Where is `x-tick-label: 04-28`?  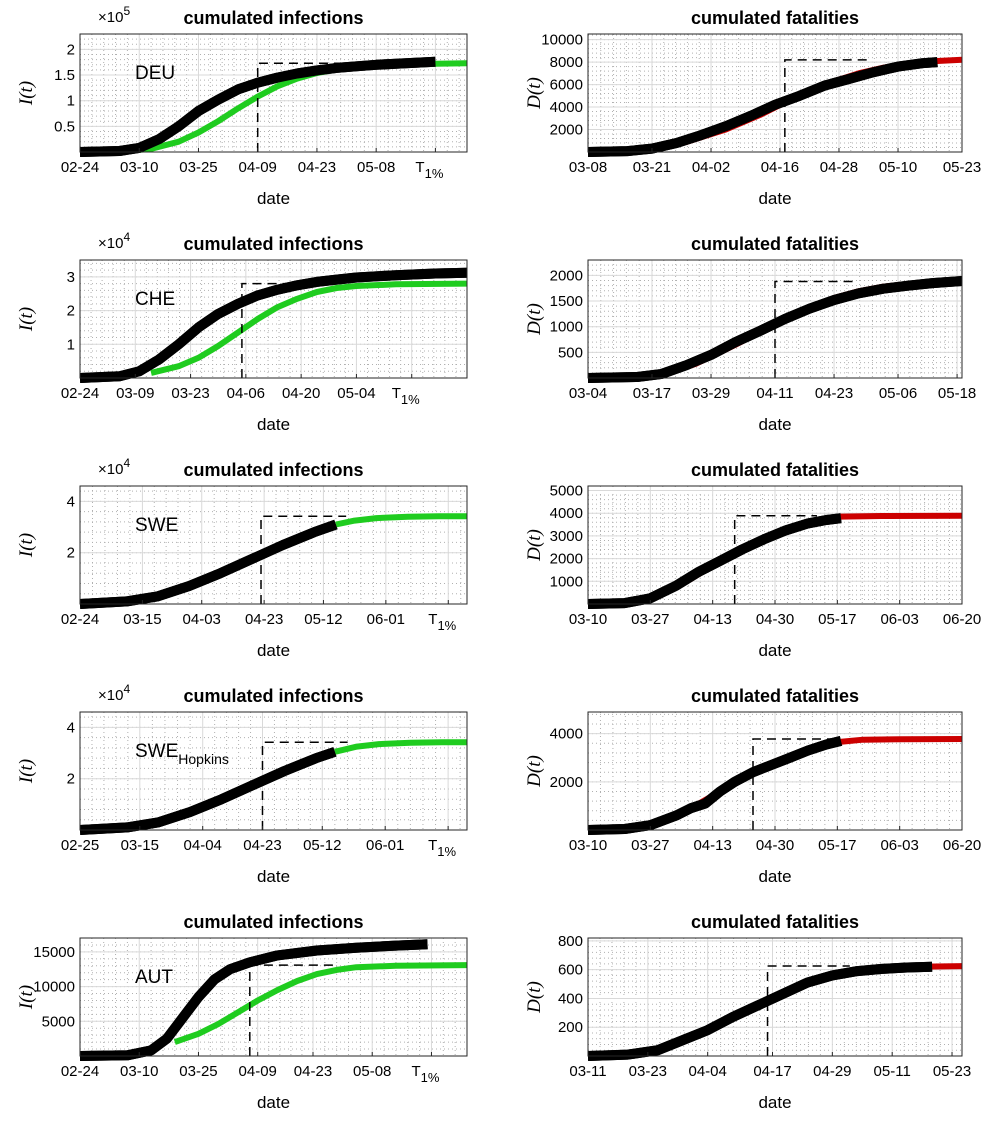
x-tick-label: 04-28 is located at coordinates (839, 167).